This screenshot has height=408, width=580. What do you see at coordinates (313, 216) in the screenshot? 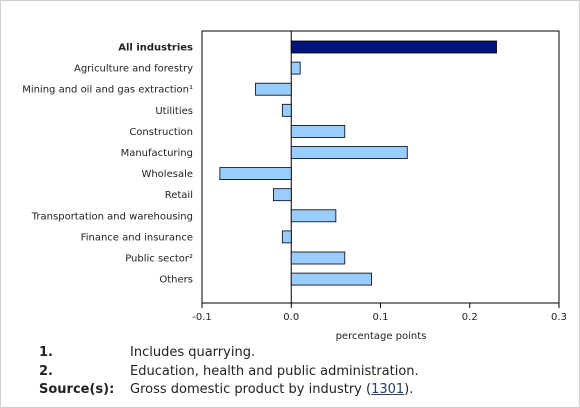
I see `bar-transportation-and-warehousing` at bounding box center [313, 216].